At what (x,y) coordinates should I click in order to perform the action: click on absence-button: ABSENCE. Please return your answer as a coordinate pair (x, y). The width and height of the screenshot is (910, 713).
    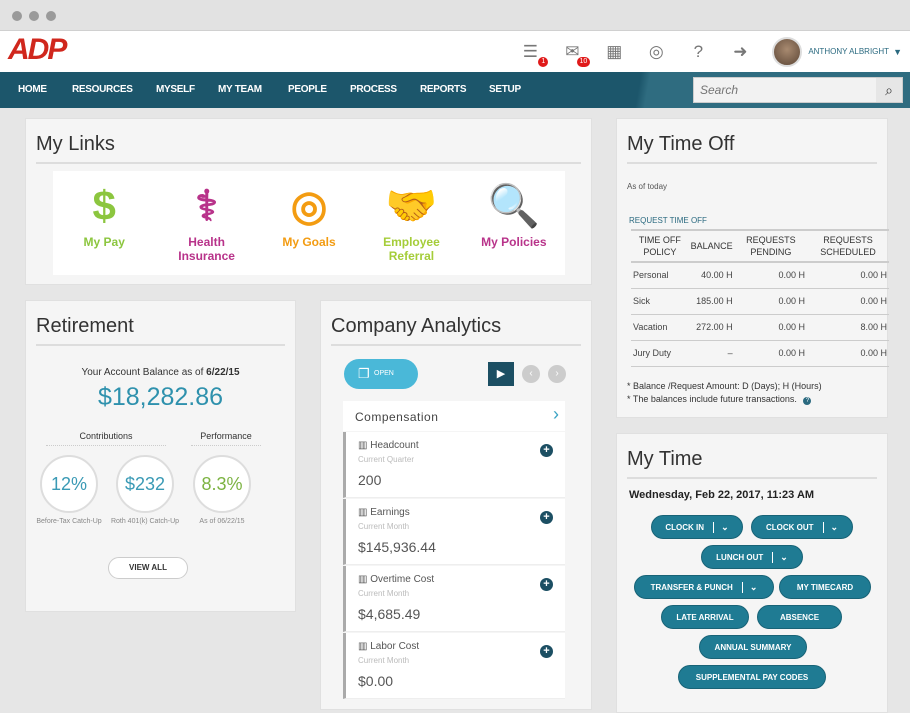
    Looking at the image, I should click on (799, 617).